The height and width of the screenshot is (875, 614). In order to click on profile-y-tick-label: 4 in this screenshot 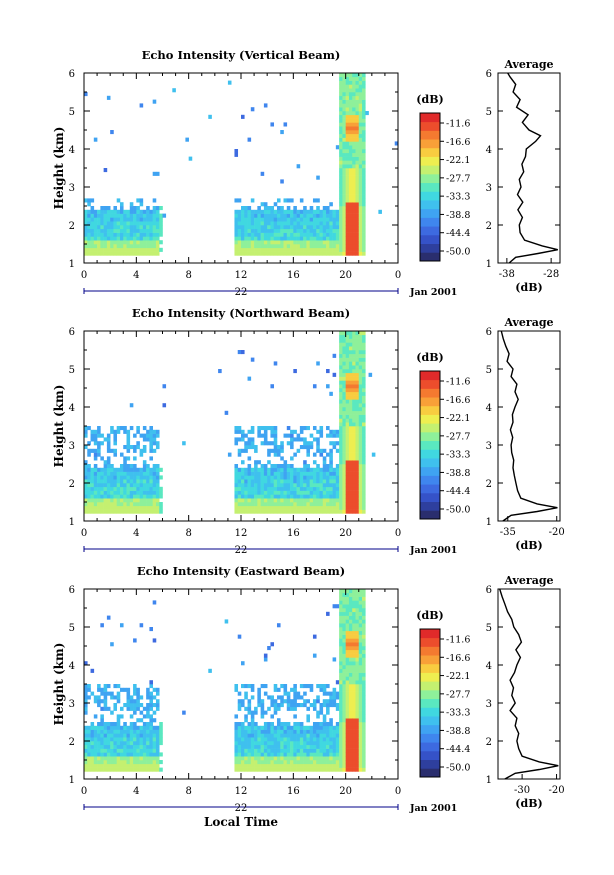, I will do `click(489, 666)`.